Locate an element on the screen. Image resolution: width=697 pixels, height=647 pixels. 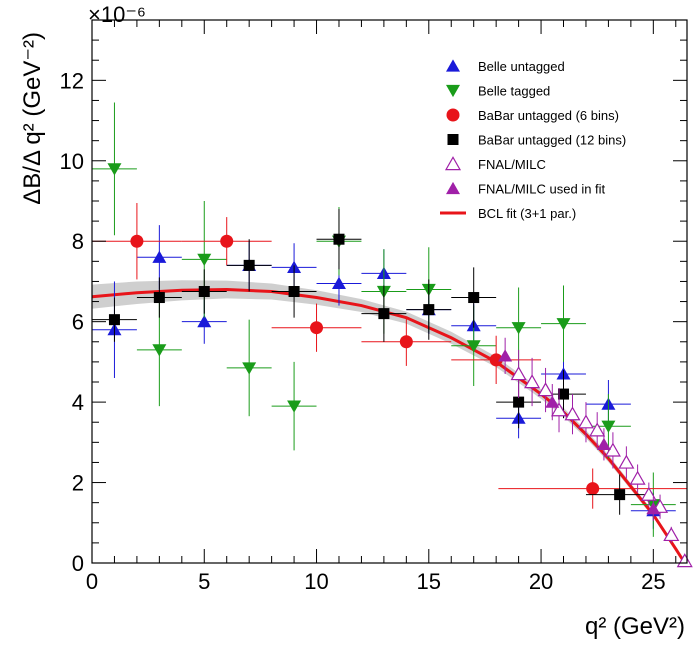
y-tick-label: 8 is located at coordinates (78, 241).